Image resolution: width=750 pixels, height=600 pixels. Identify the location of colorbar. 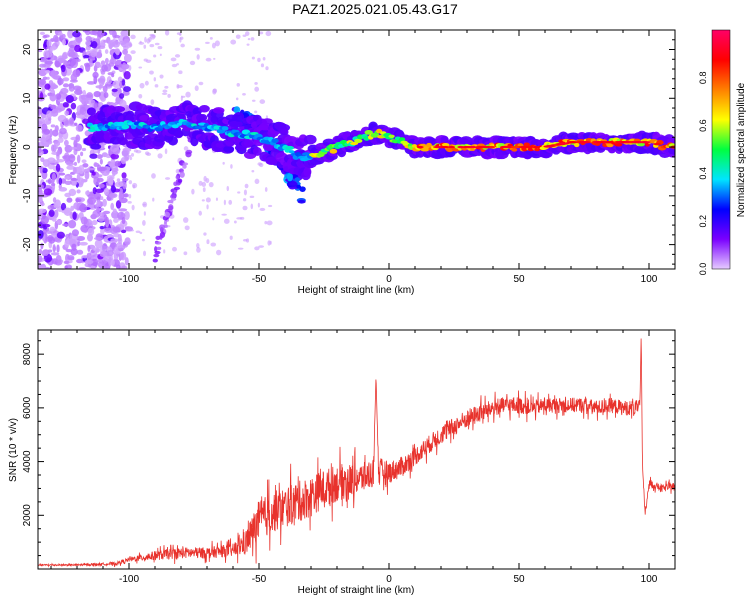
(721, 149).